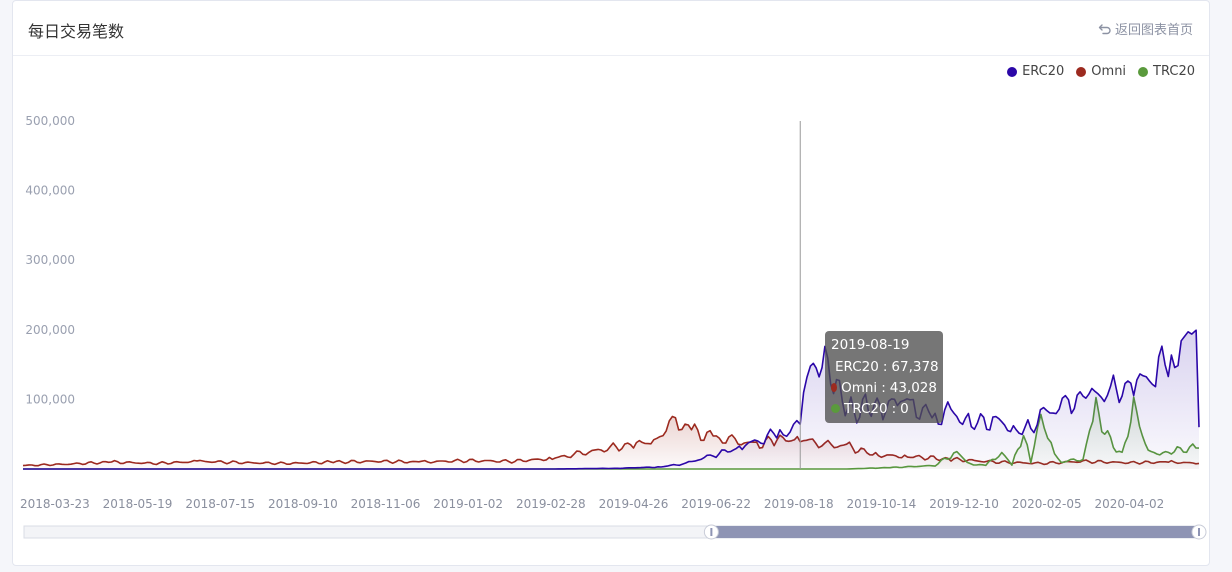 The image size is (1232, 572). I want to click on legend-dot-erc20, so click(1012, 71).